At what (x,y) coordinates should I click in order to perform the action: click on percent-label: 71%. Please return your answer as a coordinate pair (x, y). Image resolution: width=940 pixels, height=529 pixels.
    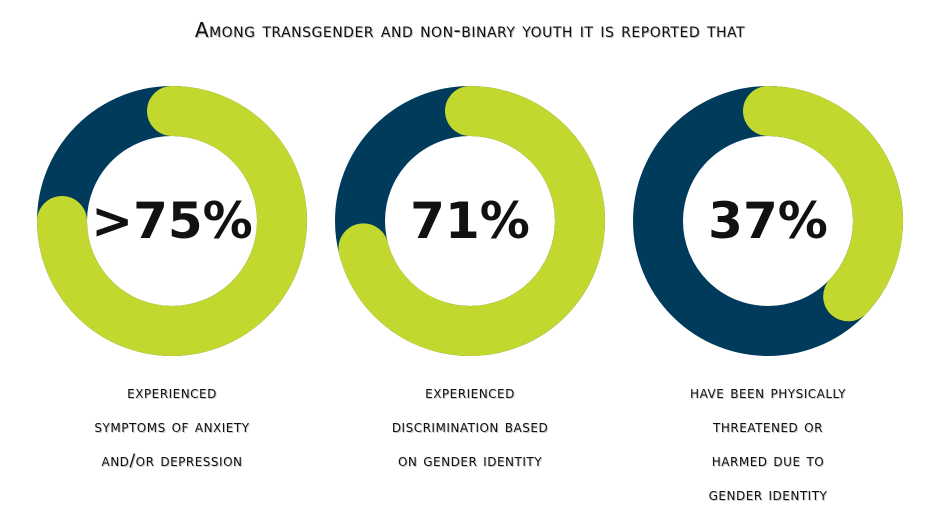
    Looking at the image, I should click on (470, 221).